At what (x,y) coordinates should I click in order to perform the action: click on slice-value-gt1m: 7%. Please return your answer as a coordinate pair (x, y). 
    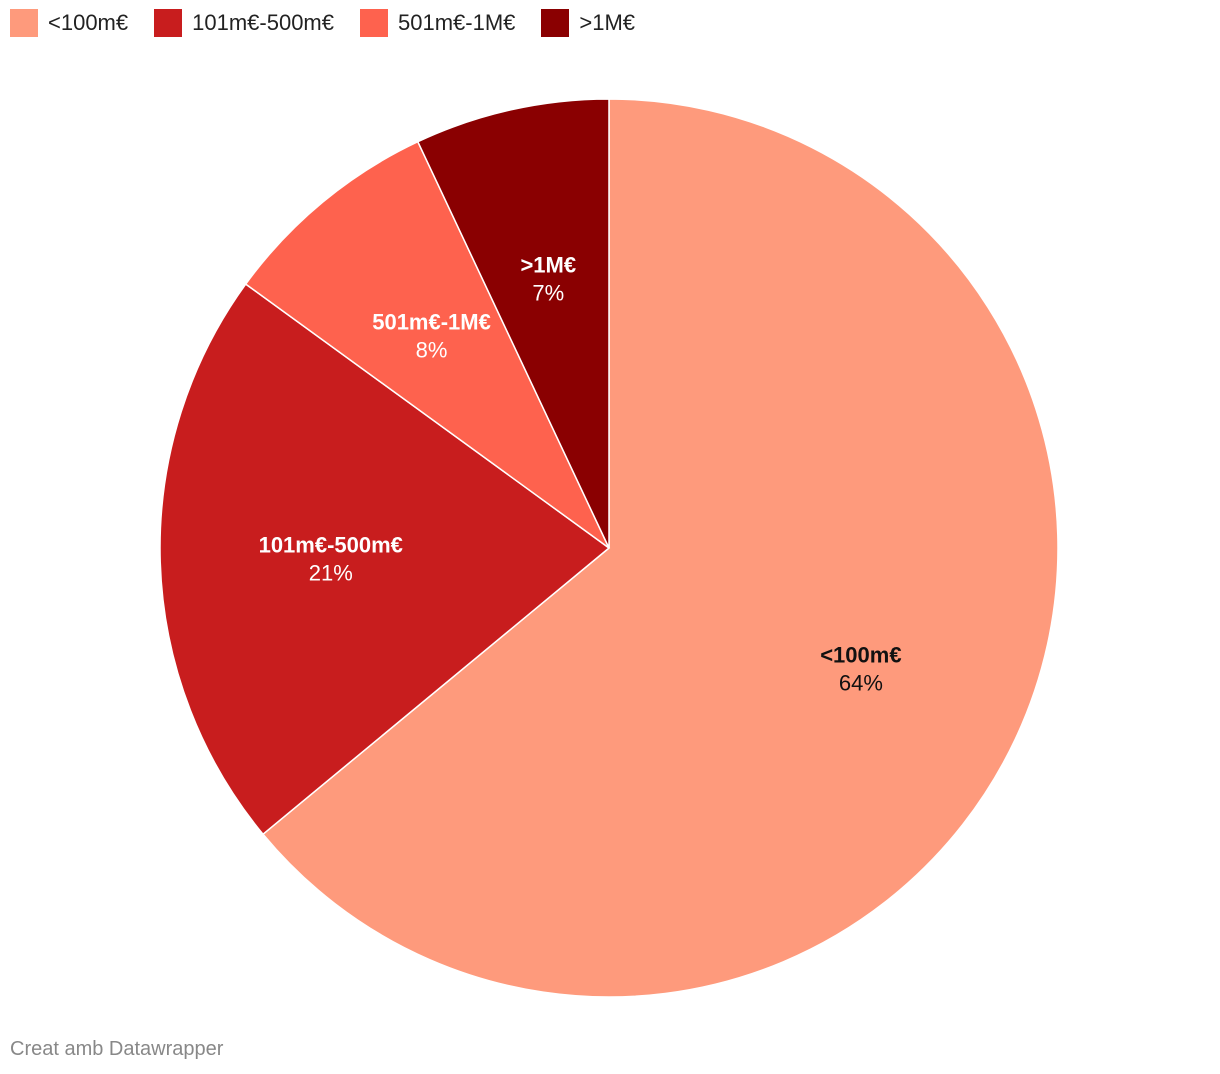
    Looking at the image, I should click on (548, 292).